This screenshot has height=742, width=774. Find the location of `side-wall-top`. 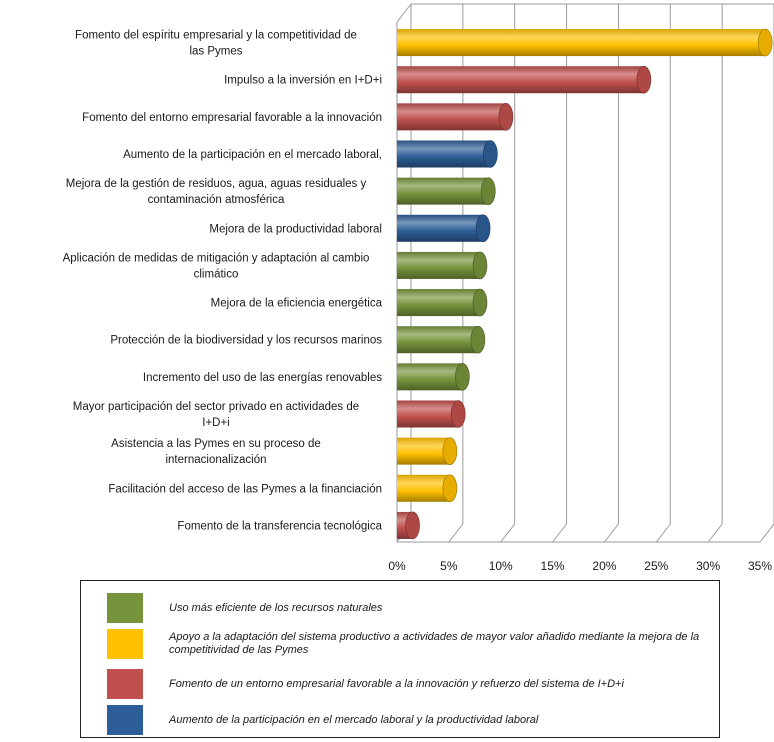

side-wall-top is located at coordinates (404, 13).